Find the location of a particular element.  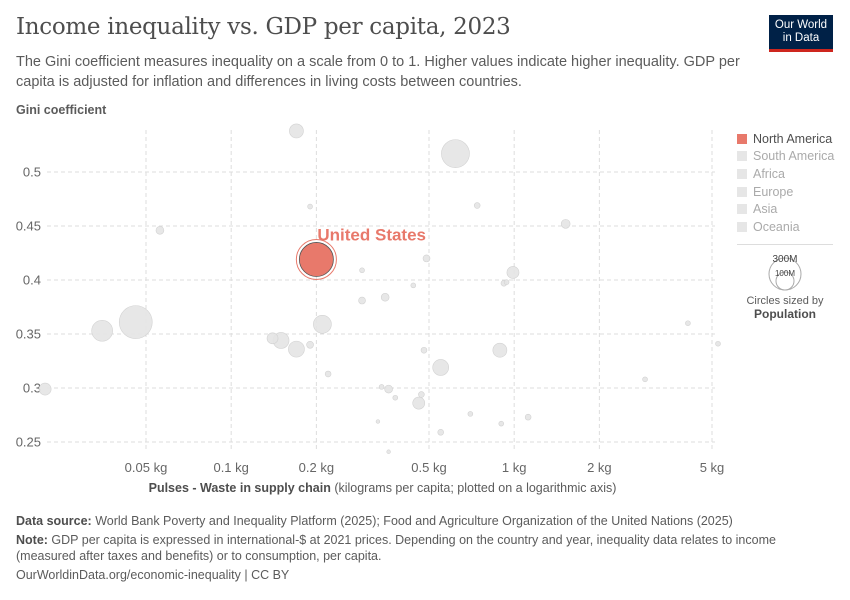

x-tick-label: 0.1 kg is located at coordinates (230, 467).